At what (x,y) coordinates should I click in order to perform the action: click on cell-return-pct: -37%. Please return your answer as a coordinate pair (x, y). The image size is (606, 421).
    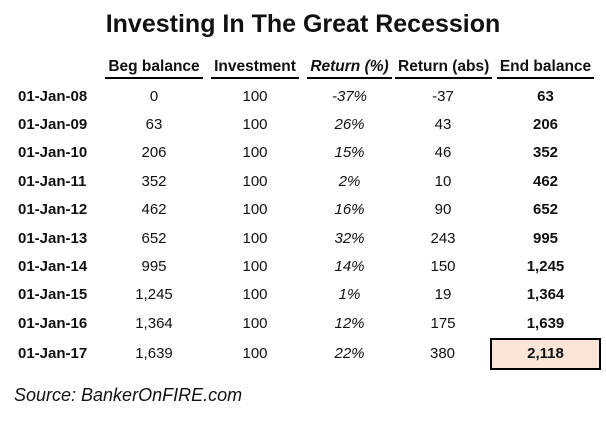
    Looking at the image, I should click on (349, 96).